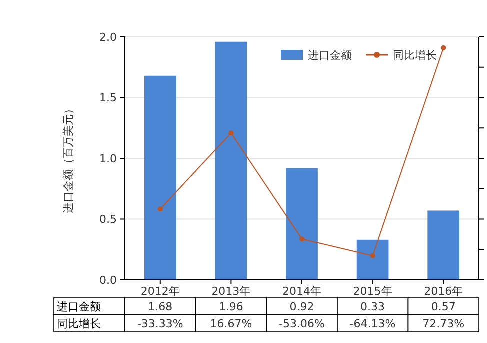  I want to click on x-tick-label: 2012年, so click(160, 291).